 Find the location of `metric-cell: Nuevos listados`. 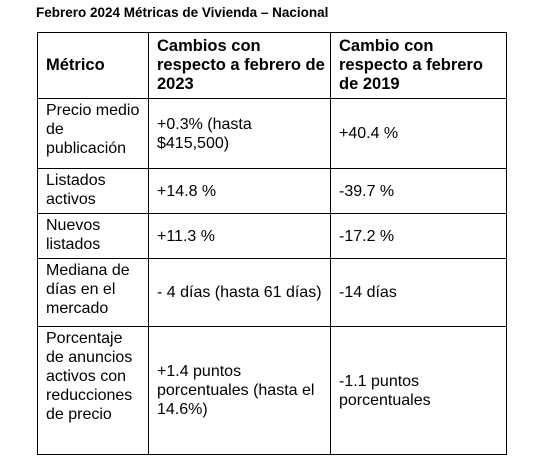

metric-cell: Nuevos listados is located at coordinates (93, 236).